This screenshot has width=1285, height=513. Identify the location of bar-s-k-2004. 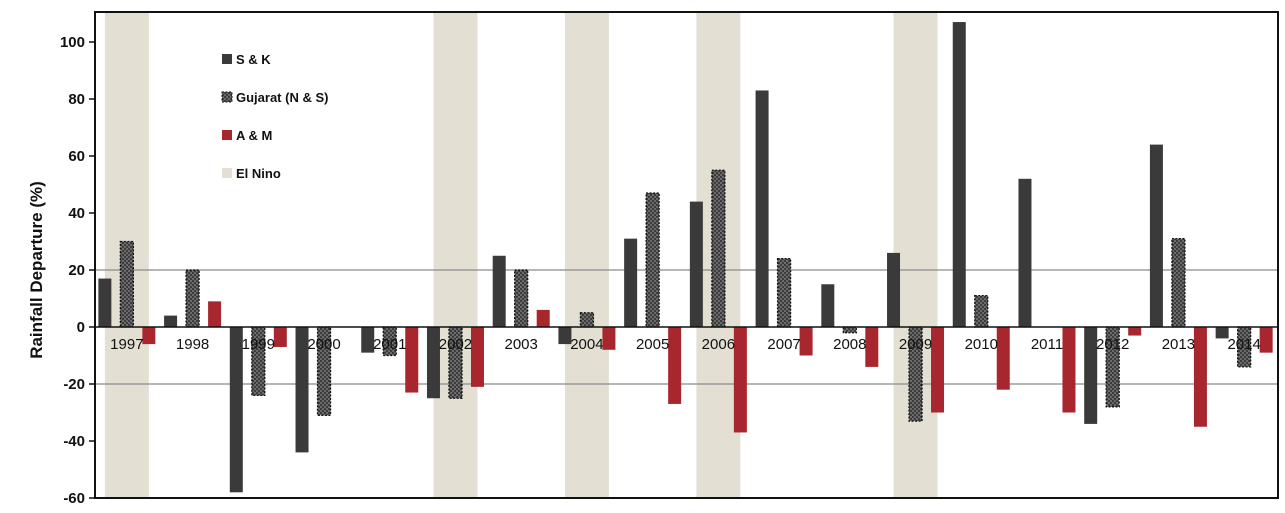
(565, 336).